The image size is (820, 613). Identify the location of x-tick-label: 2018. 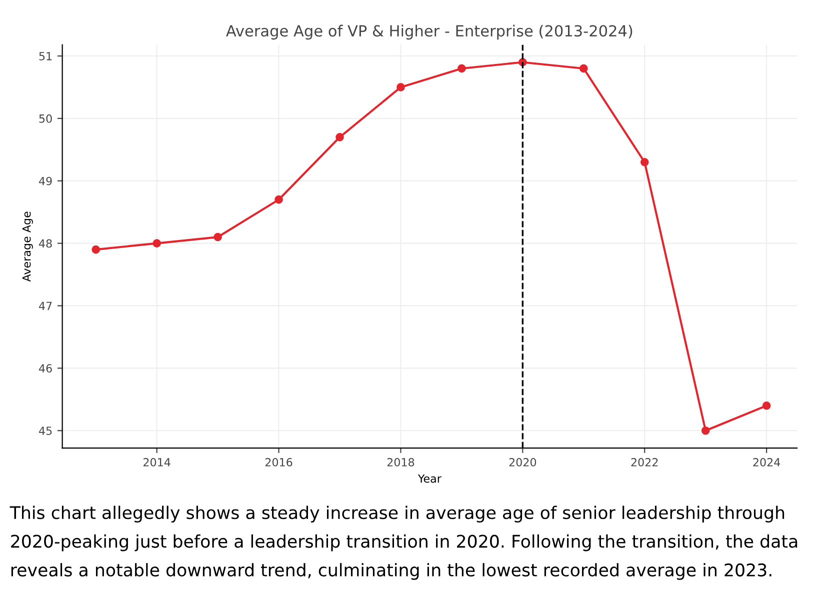
(400, 462).